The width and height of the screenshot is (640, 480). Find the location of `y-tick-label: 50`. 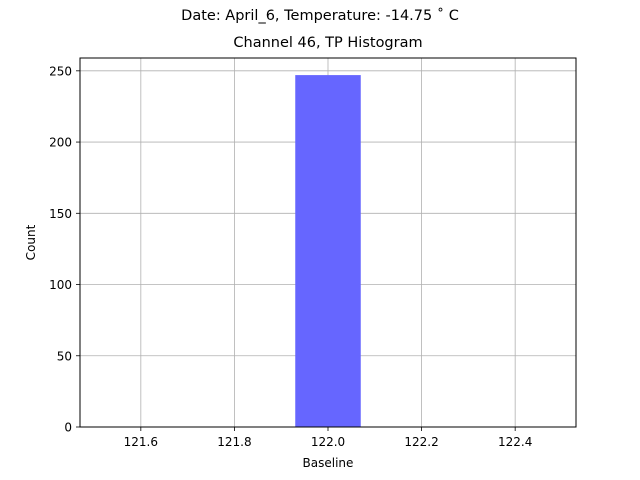

y-tick-label: 50 is located at coordinates (64, 356).